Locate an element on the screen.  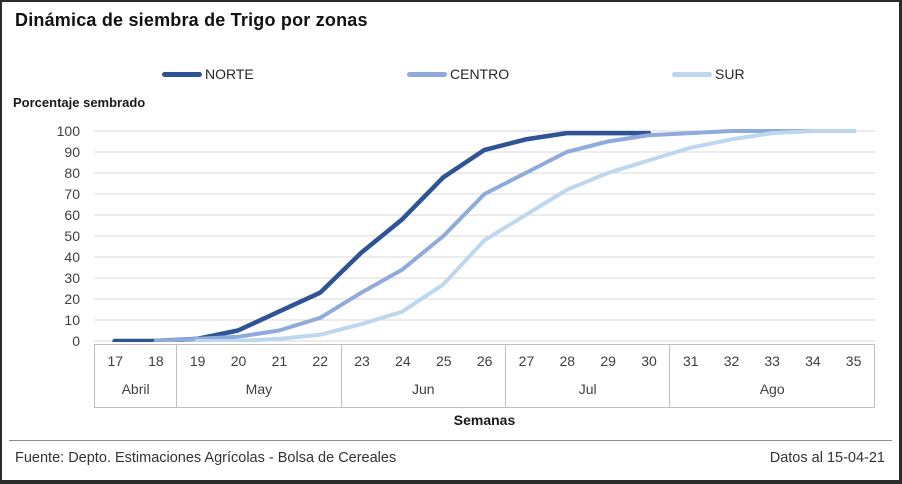
weeks-row: 23 24 25 26 is located at coordinates (423, 360).